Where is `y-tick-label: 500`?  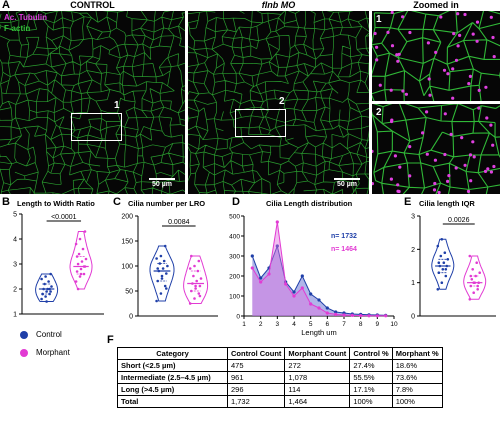
y-tick-label: 500 is located at coordinates (234, 217).